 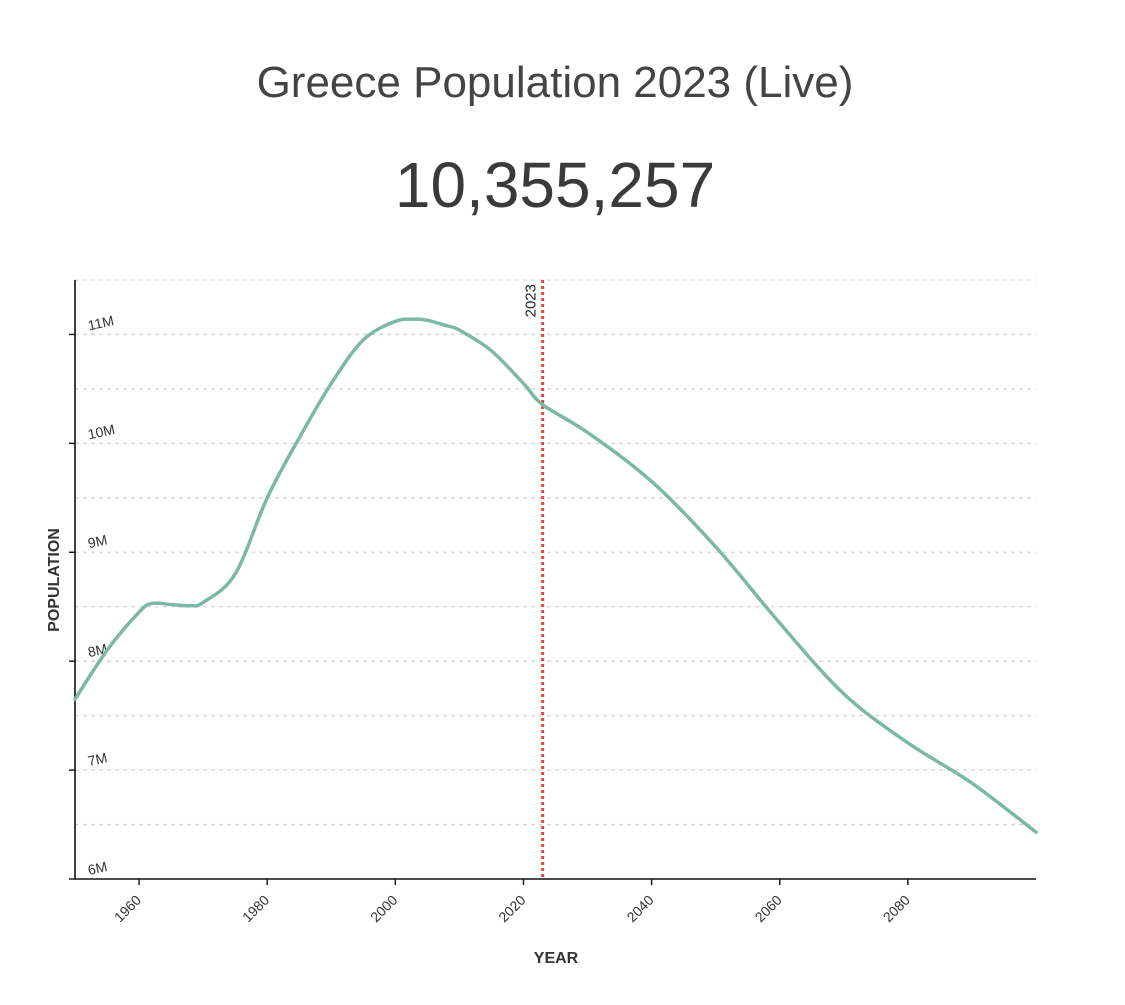 I want to click on current-year-marker: 2023, so click(x=534, y=579).